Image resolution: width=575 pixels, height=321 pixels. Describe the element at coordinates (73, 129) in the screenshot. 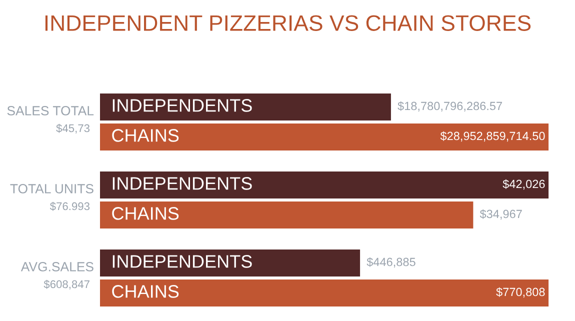

I see `text: $45,73` at that location.